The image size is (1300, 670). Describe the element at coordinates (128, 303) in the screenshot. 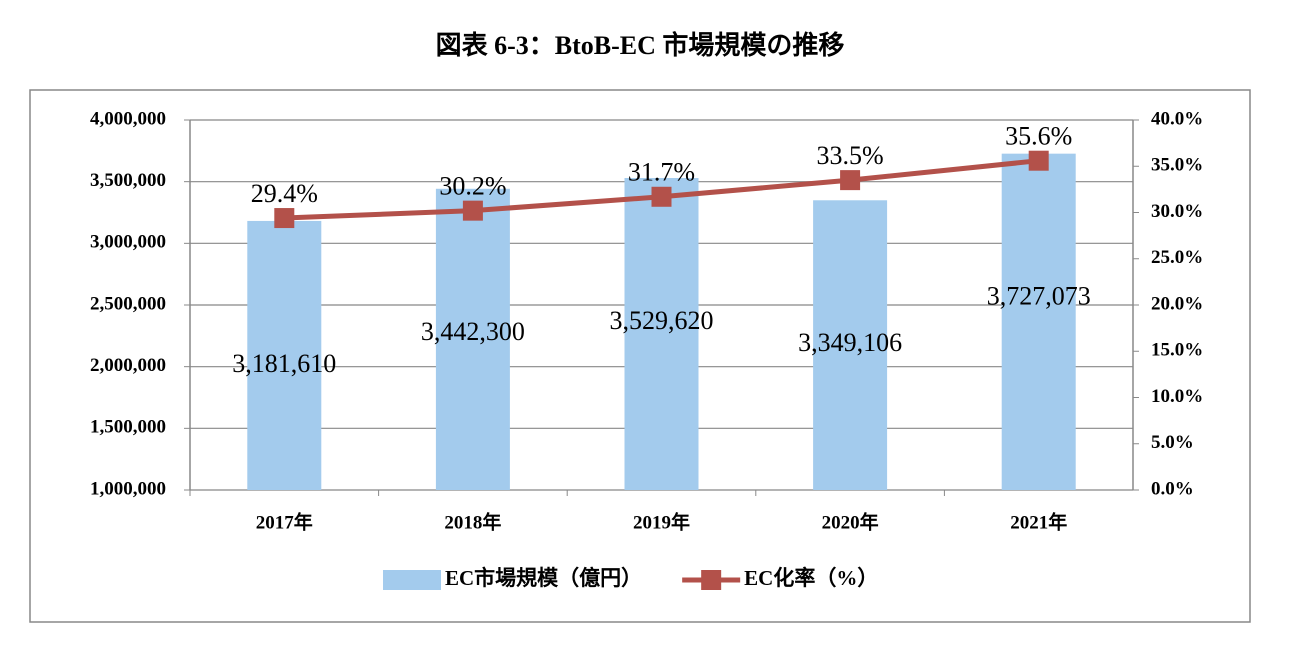

I see `y-tick-label: 2,500,000` at that location.